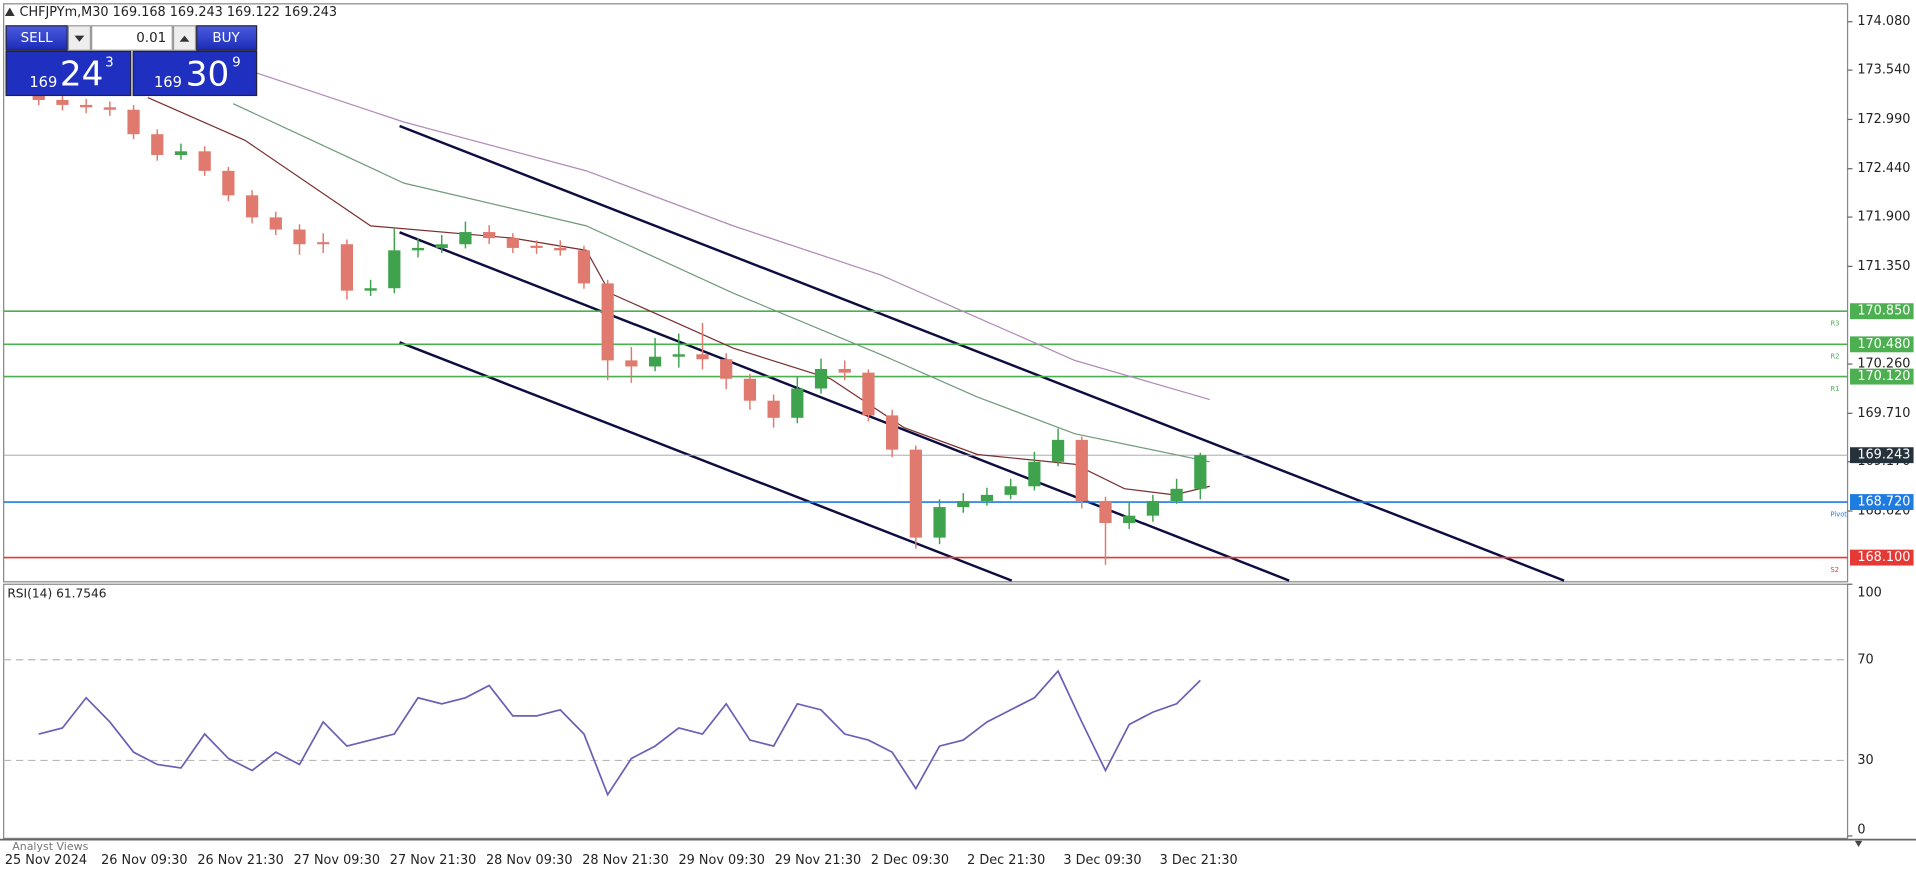 This screenshot has height=874, width=1916. Describe the element at coordinates (1883, 217) in the screenshot. I see `y-tick-label: 171.900` at that location.